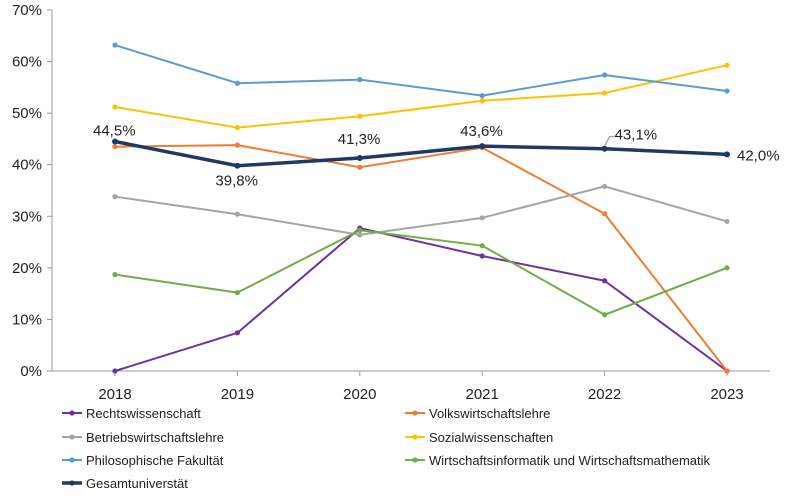 This screenshot has height=499, width=800. What do you see at coordinates (359, 139) in the screenshot?
I see `data-label: 41,3%` at bounding box center [359, 139].